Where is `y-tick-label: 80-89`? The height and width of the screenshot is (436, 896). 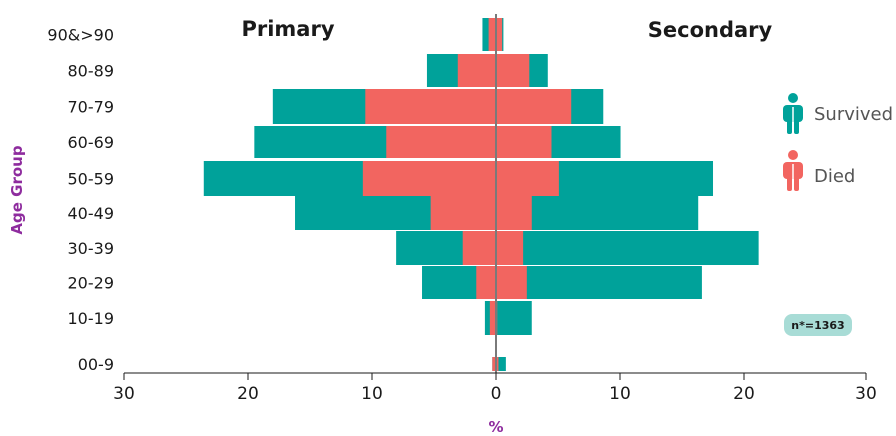 y-tick-label: 80-89 is located at coordinates (91, 71).